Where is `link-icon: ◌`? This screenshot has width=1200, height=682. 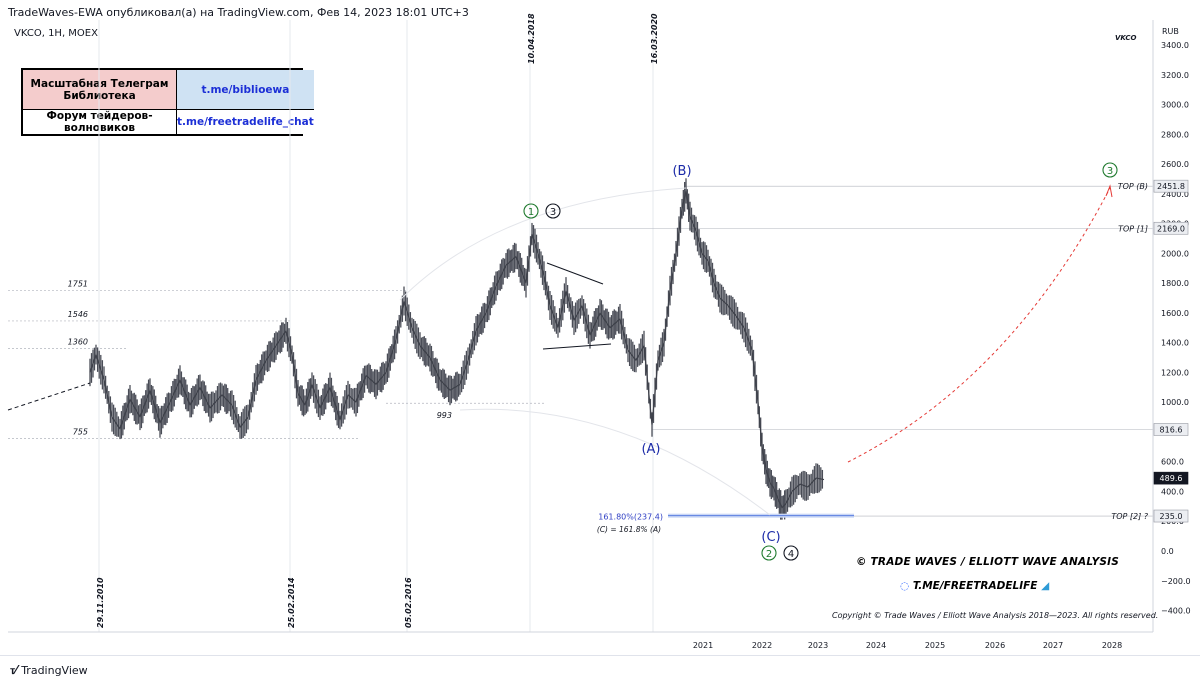
link-icon: ◌ is located at coordinates (905, 586).